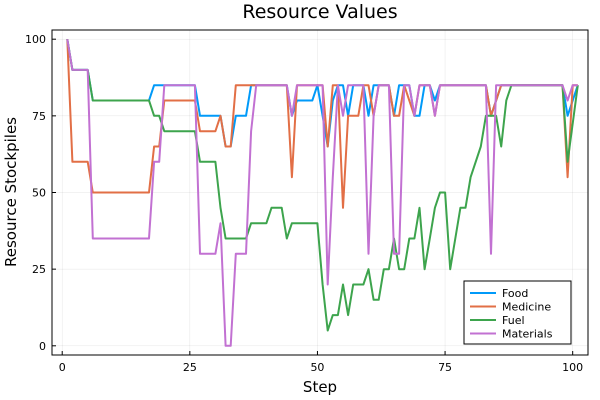 The image size is (600, 400). Describe the element at coordinates (317, 367) in the screenshot. I see `x-tick-label: 50` at that location.